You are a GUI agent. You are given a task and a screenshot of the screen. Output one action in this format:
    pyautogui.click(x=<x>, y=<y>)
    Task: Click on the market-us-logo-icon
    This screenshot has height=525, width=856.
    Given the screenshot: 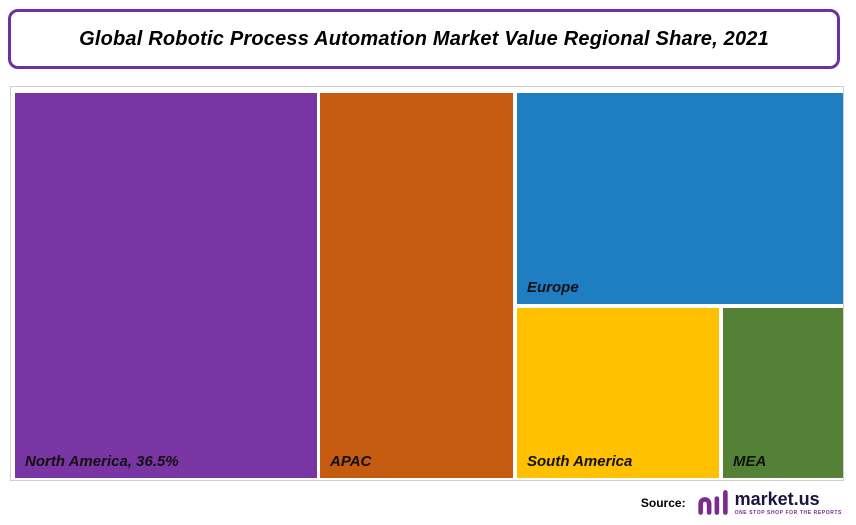 What is the action you would take?
    pyautogui.click(x=713, y=502)
    